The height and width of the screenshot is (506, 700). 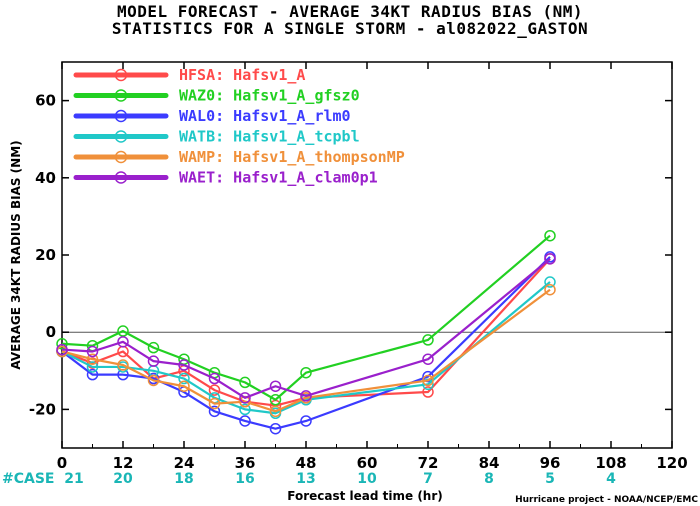 I want to click on legend-entry: WAMP: Hafsv1_A_thompsonMP, so click(x=292, y=157).